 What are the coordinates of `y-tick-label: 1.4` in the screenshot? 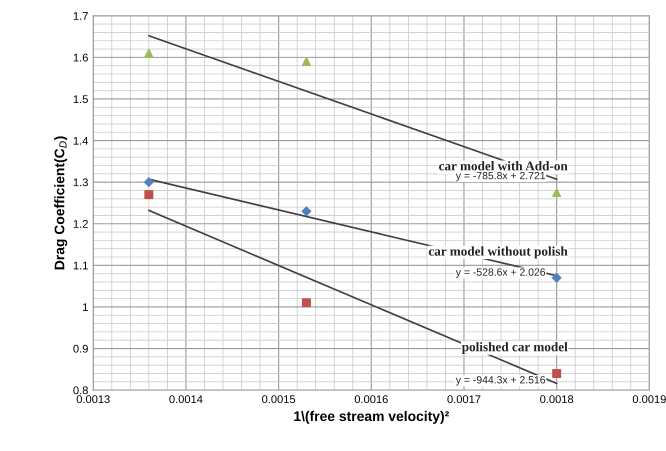 It's located at (81, 140).